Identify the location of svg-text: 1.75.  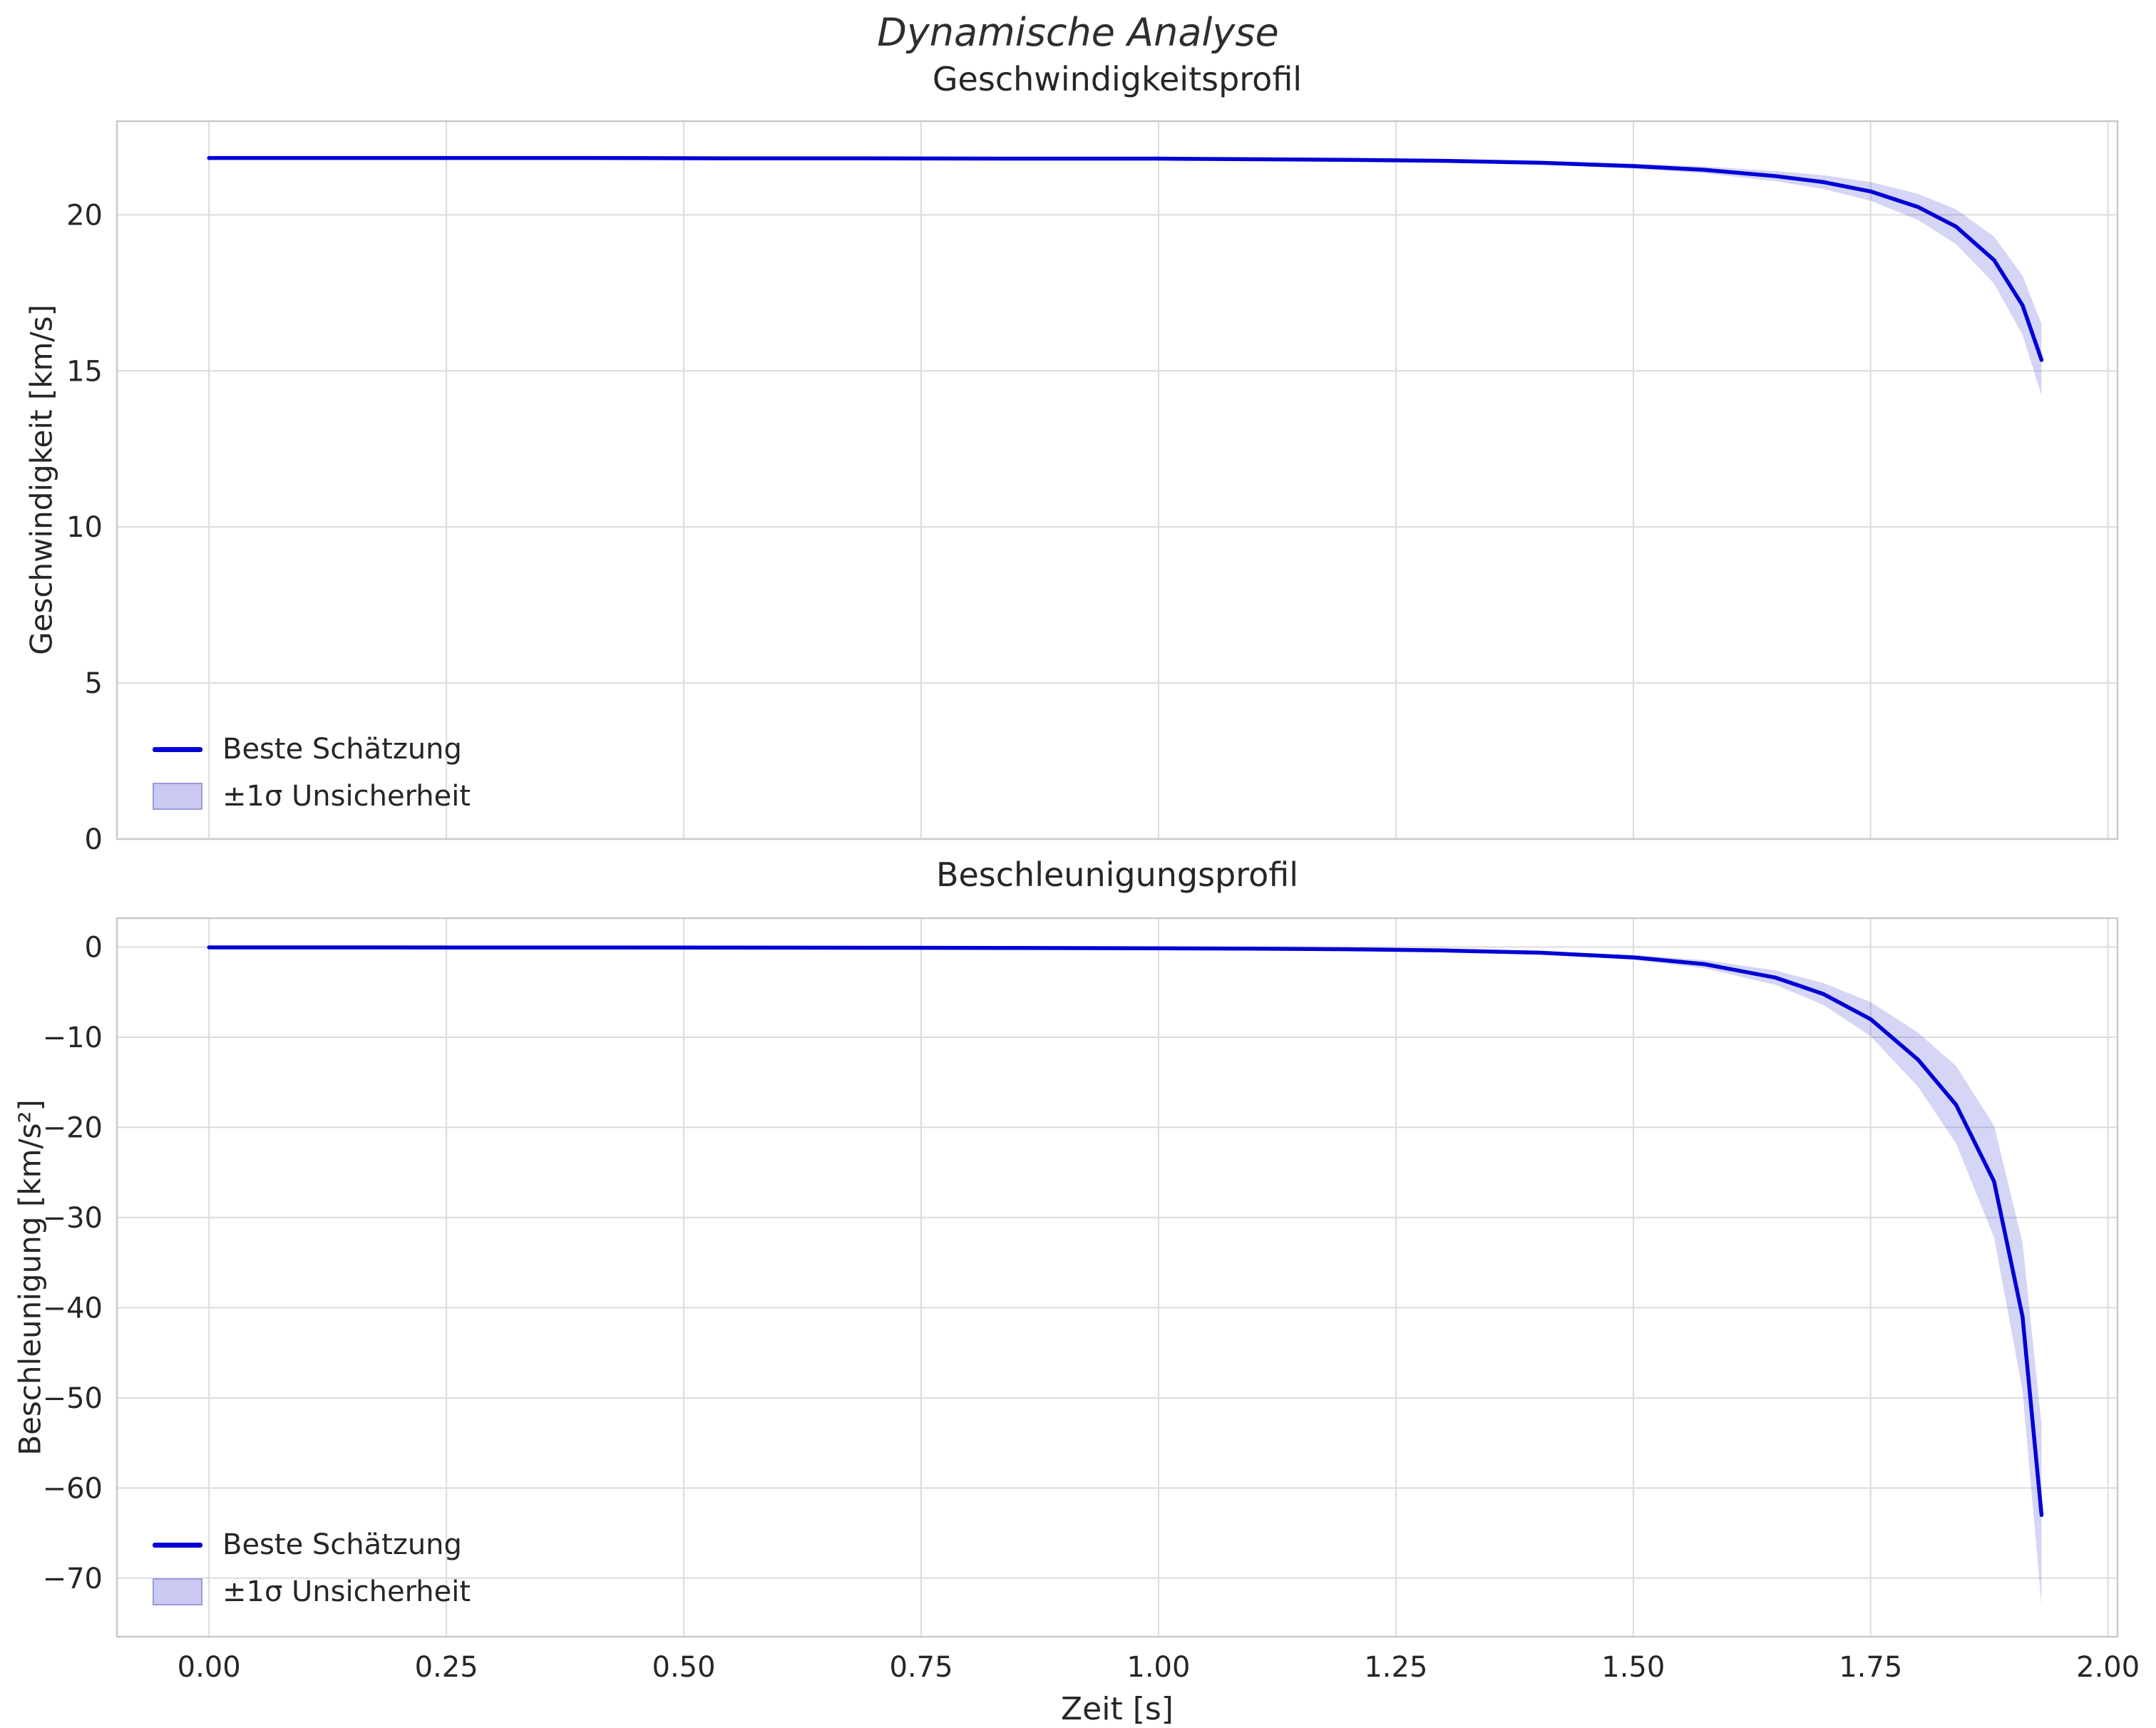
(1870, 1667).